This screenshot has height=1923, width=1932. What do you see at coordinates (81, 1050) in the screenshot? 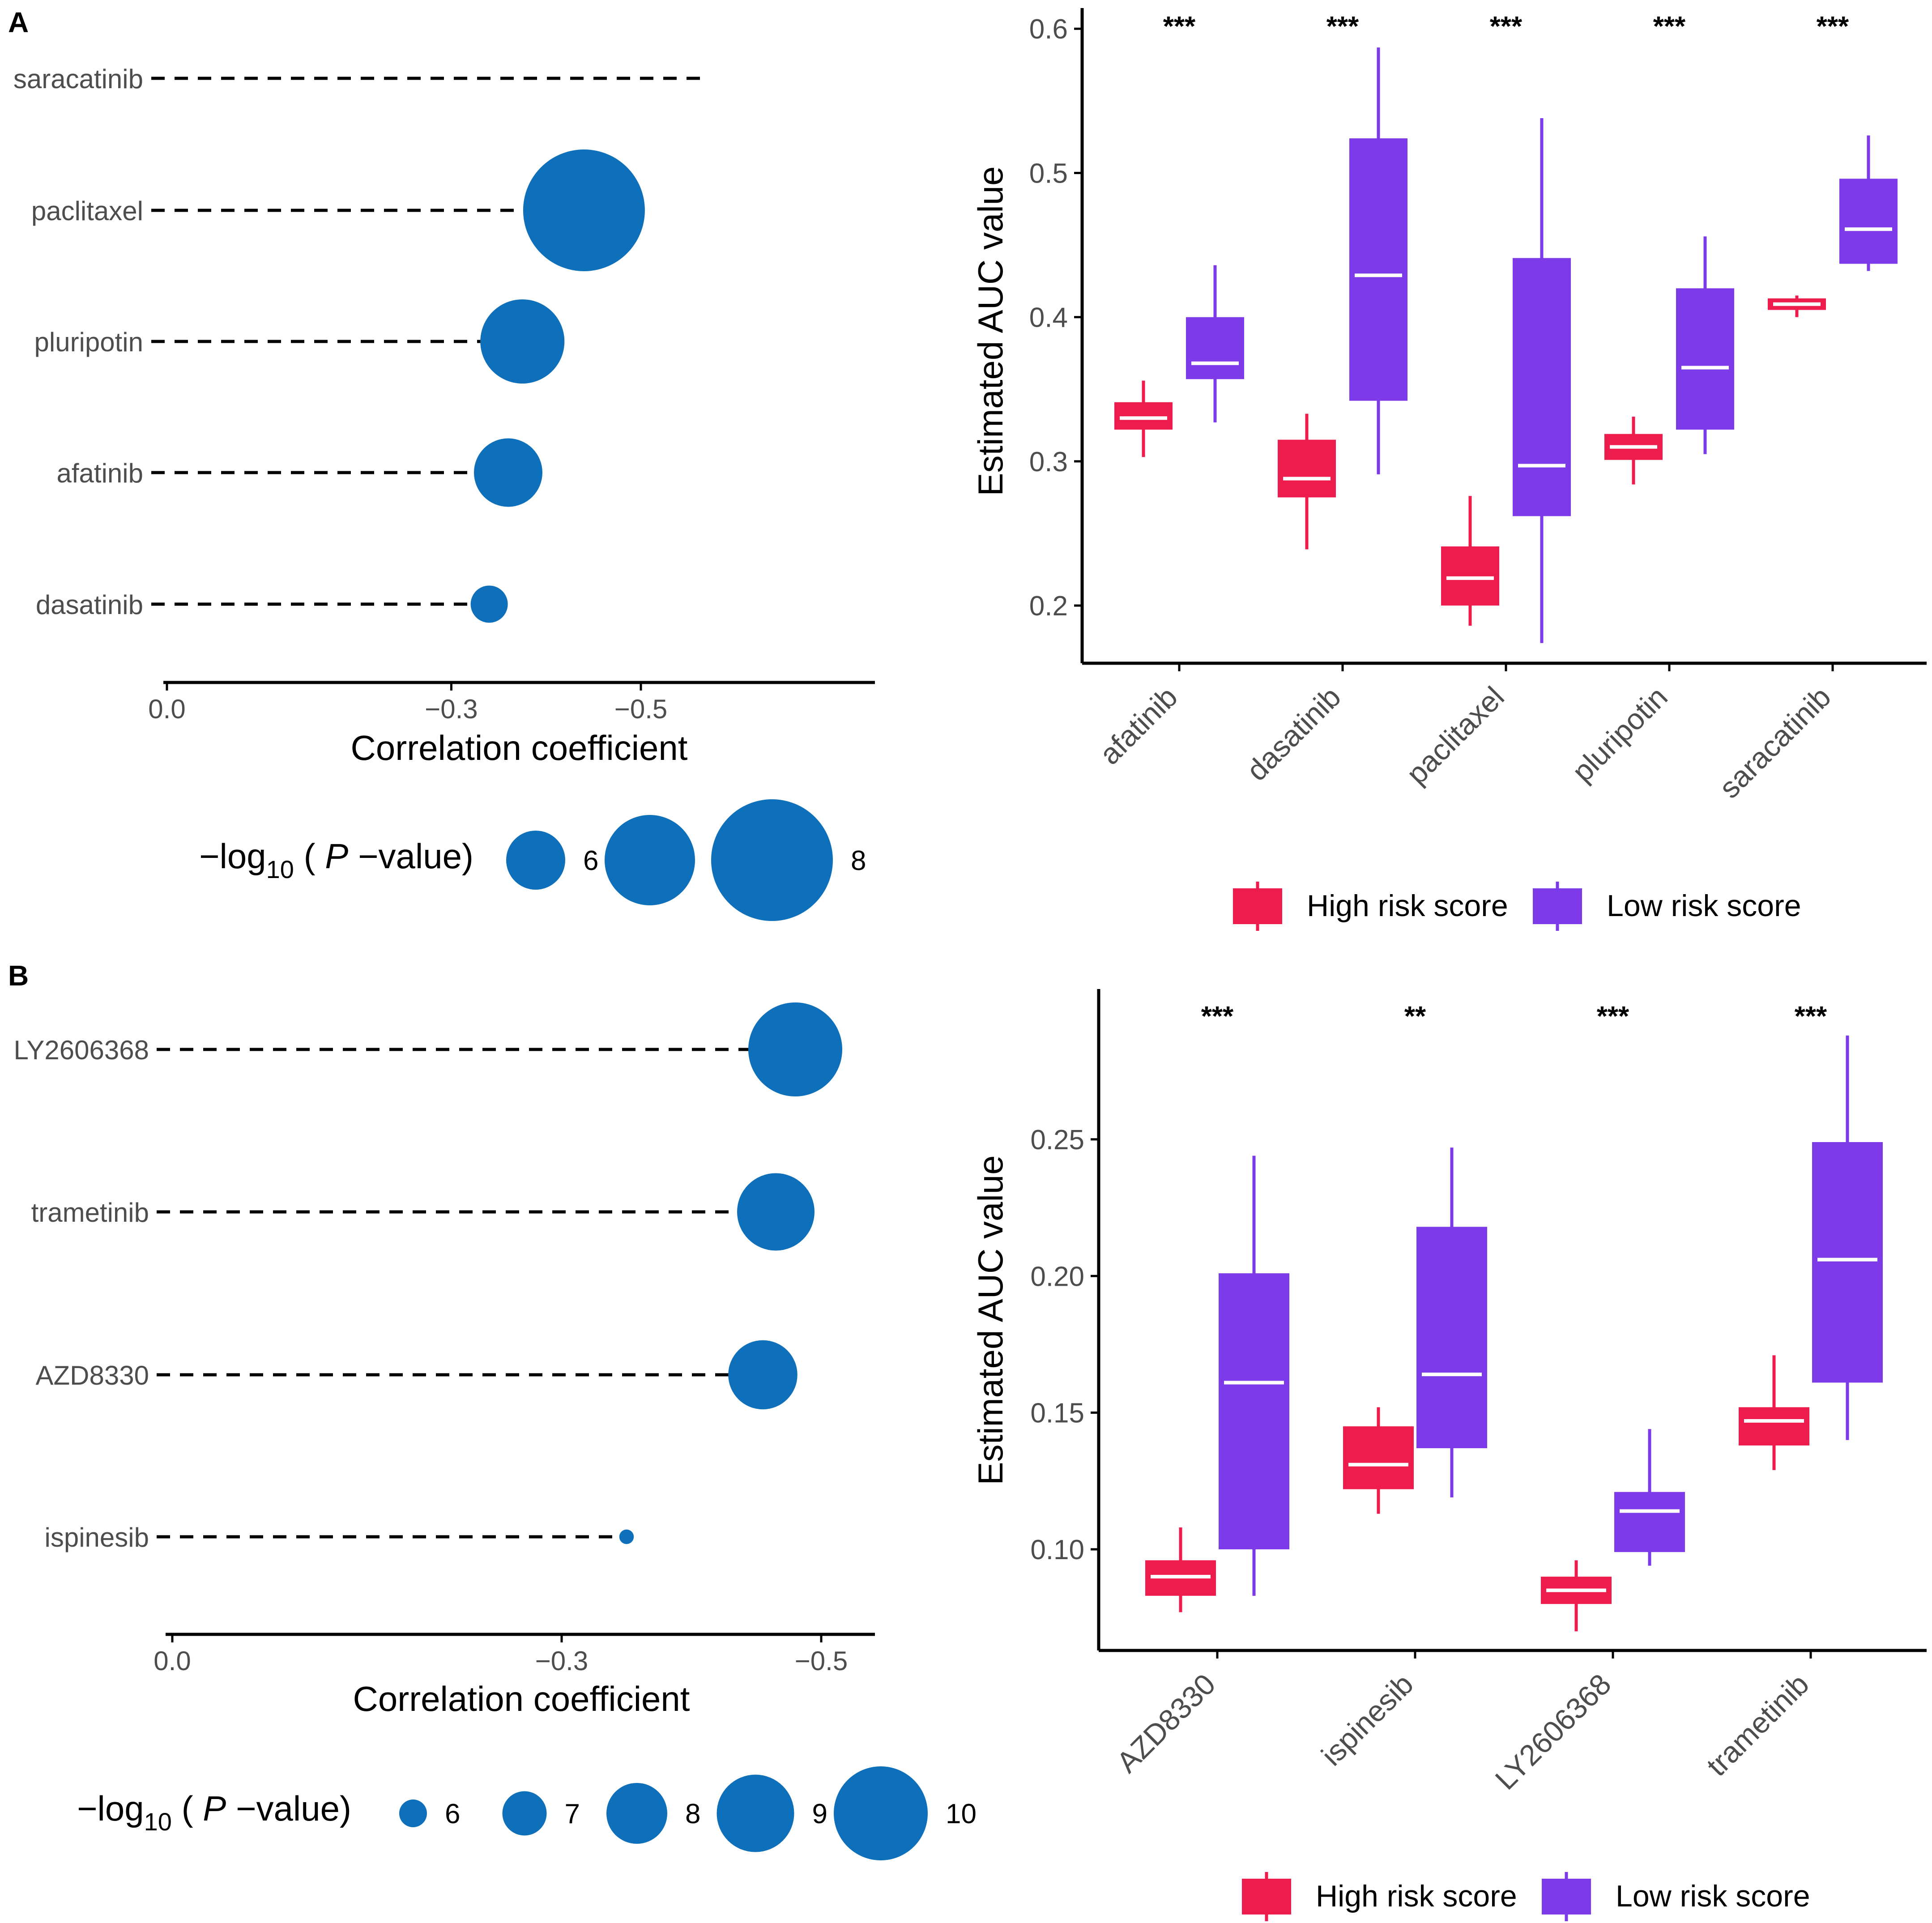
I see `drug-label-ly2606368: LY2606368` at bounding box center [81, 1050].